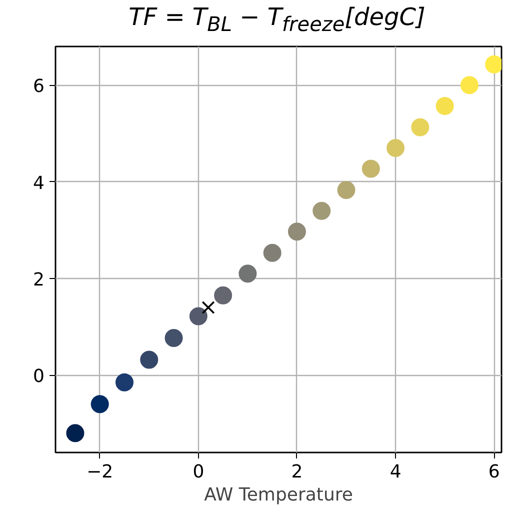 The width and height of the screenshot is (507, 514). I want to click on x-tick-label: 0, so click(198, 472).